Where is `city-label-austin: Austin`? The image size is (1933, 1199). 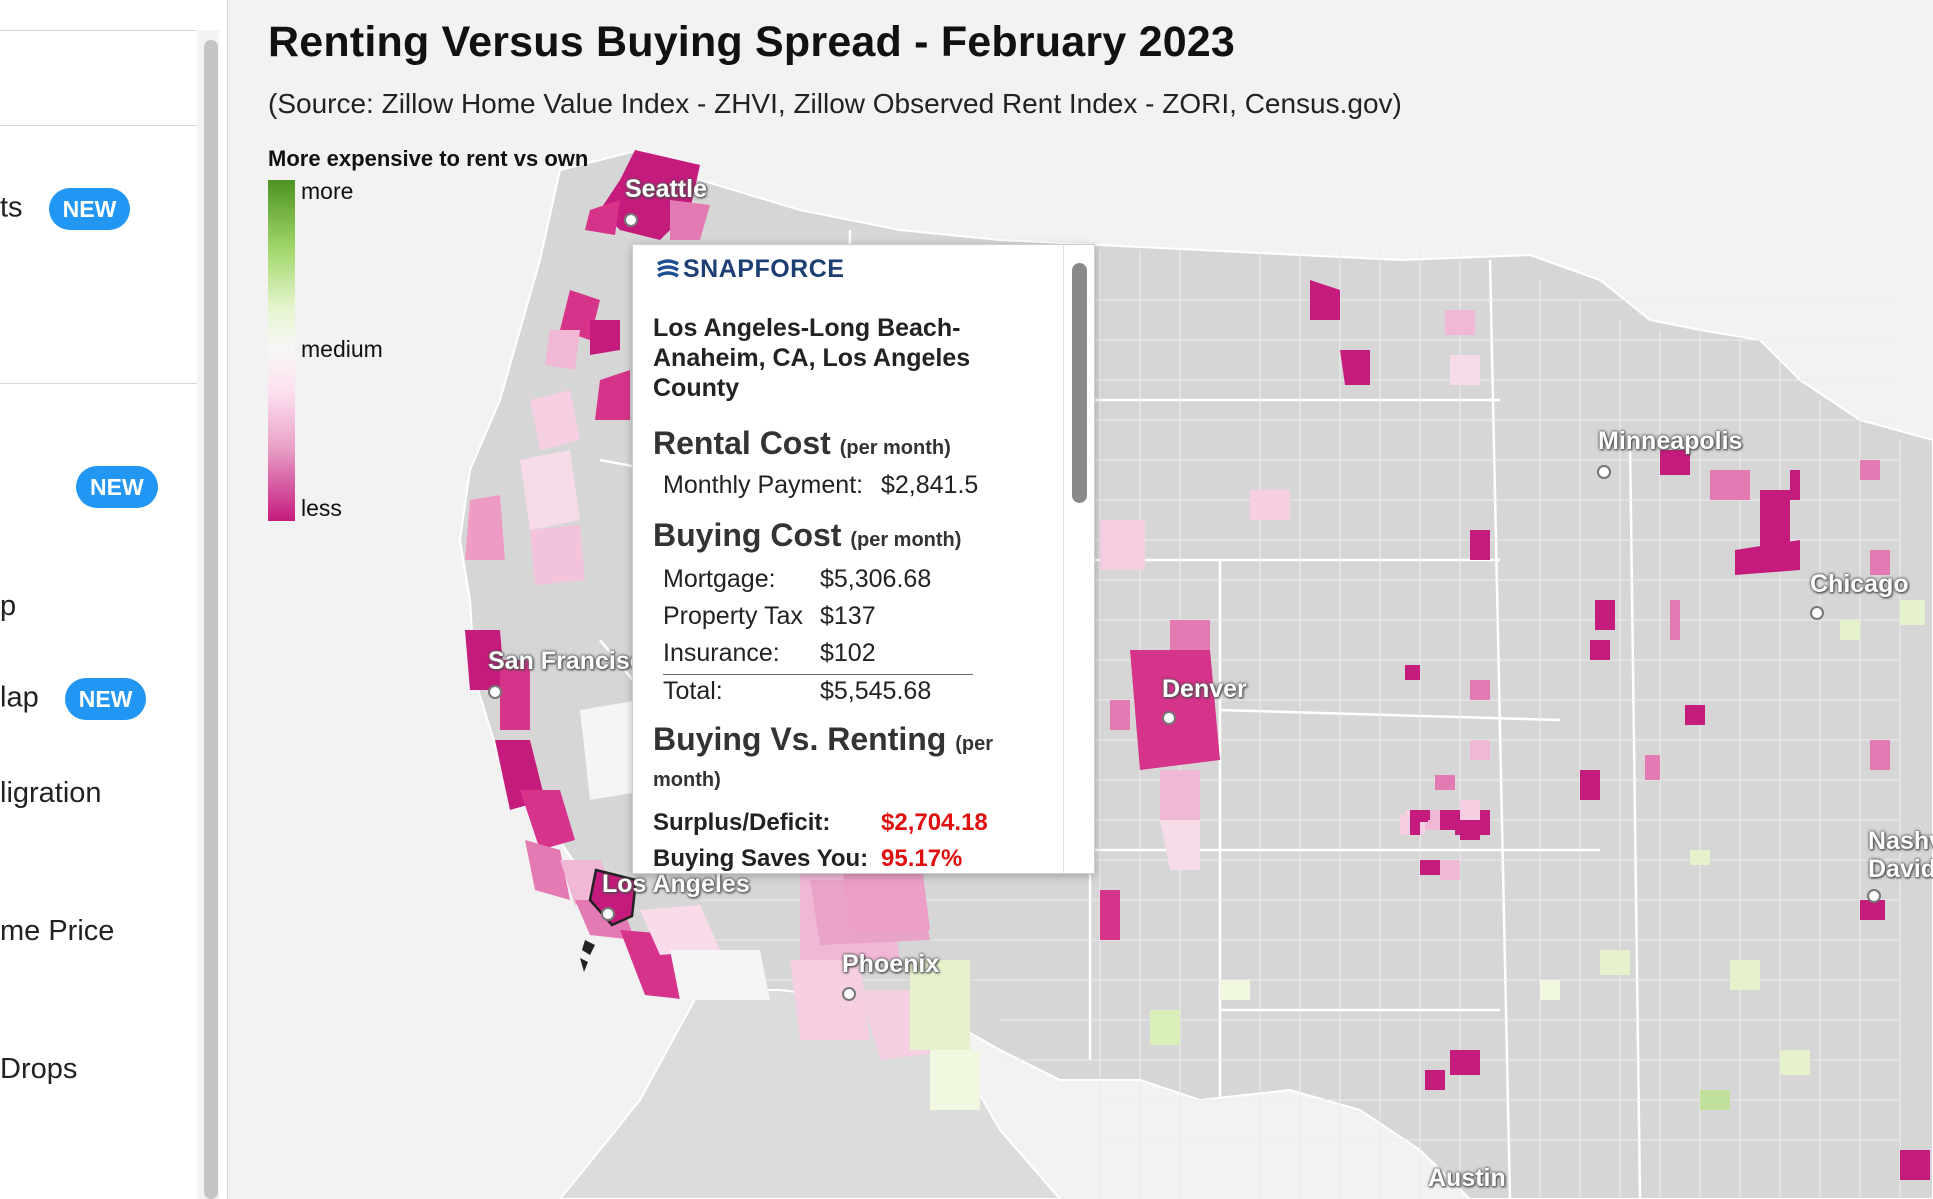
city-label-austin: Austin is located at coordinates (1467, 1178).